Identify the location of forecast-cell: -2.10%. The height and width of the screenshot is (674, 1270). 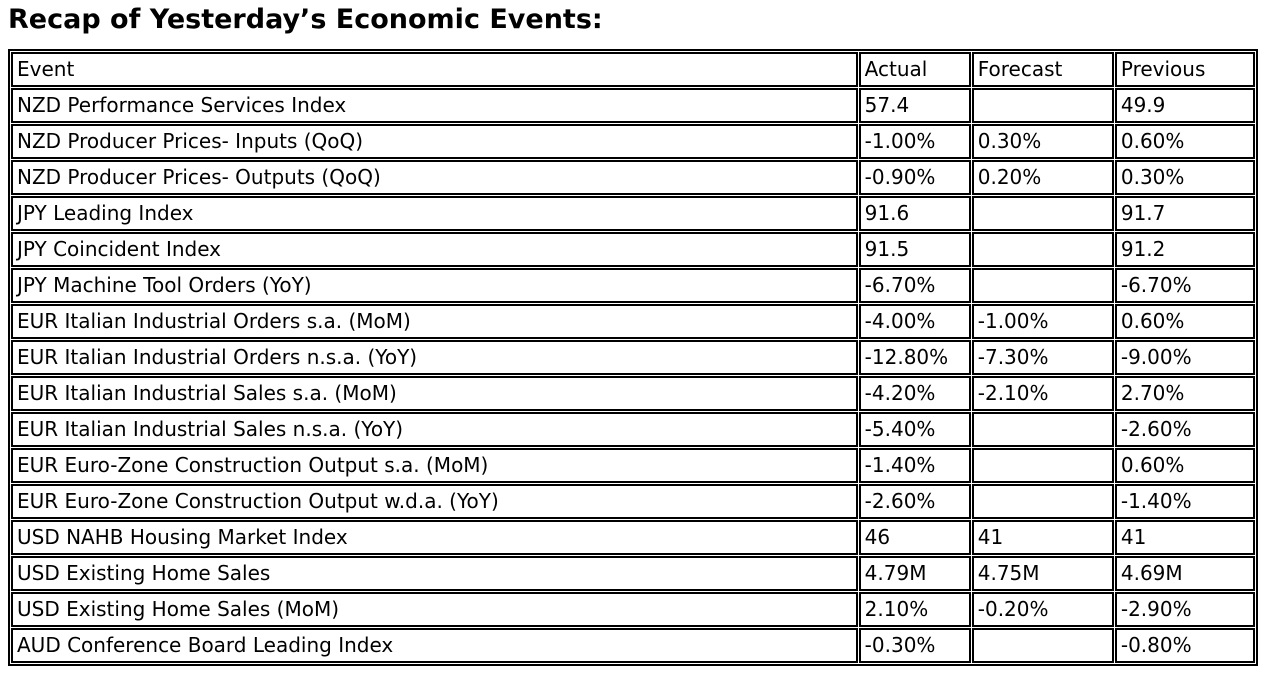
(1042, 394).